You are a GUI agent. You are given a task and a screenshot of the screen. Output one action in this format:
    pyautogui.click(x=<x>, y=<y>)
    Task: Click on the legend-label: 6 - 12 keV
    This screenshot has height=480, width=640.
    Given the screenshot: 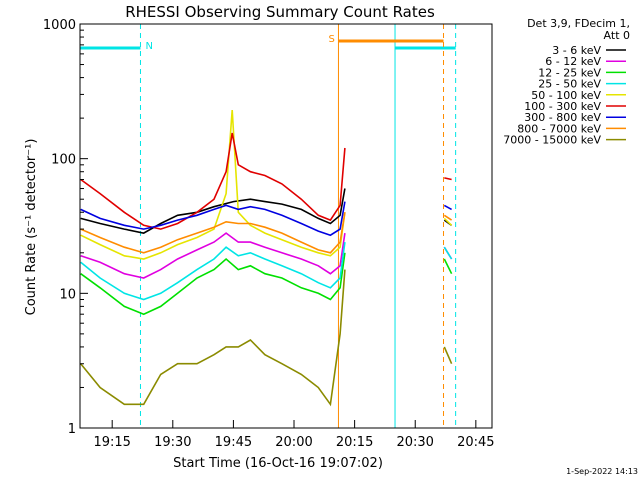 What is the action you would take?
    pyautogui.click(x=573, y=61)
    